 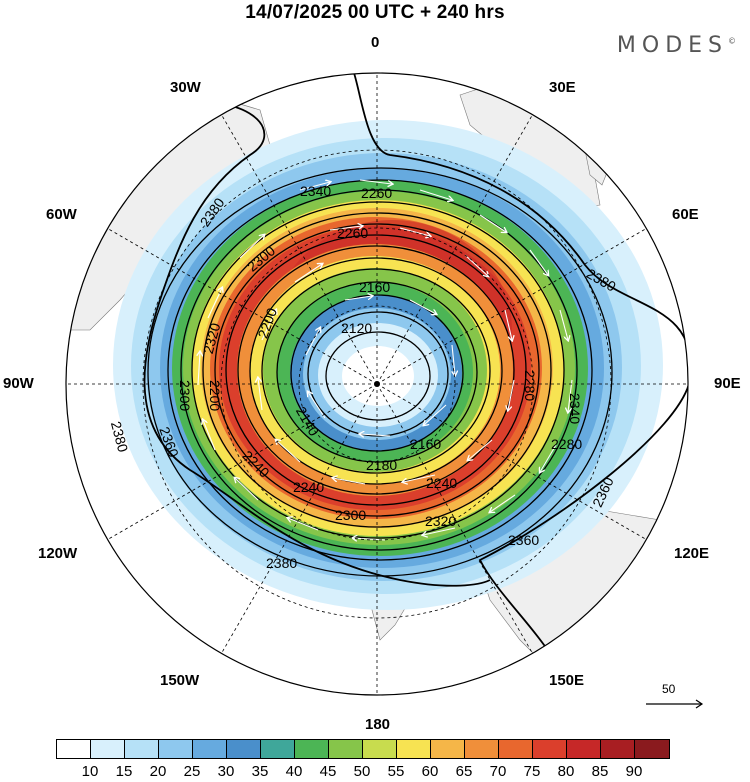 What do you see at coordinates (440, 521) in the screenshot?
I see `contour-label: 2320` at bounding box center [440, 521].